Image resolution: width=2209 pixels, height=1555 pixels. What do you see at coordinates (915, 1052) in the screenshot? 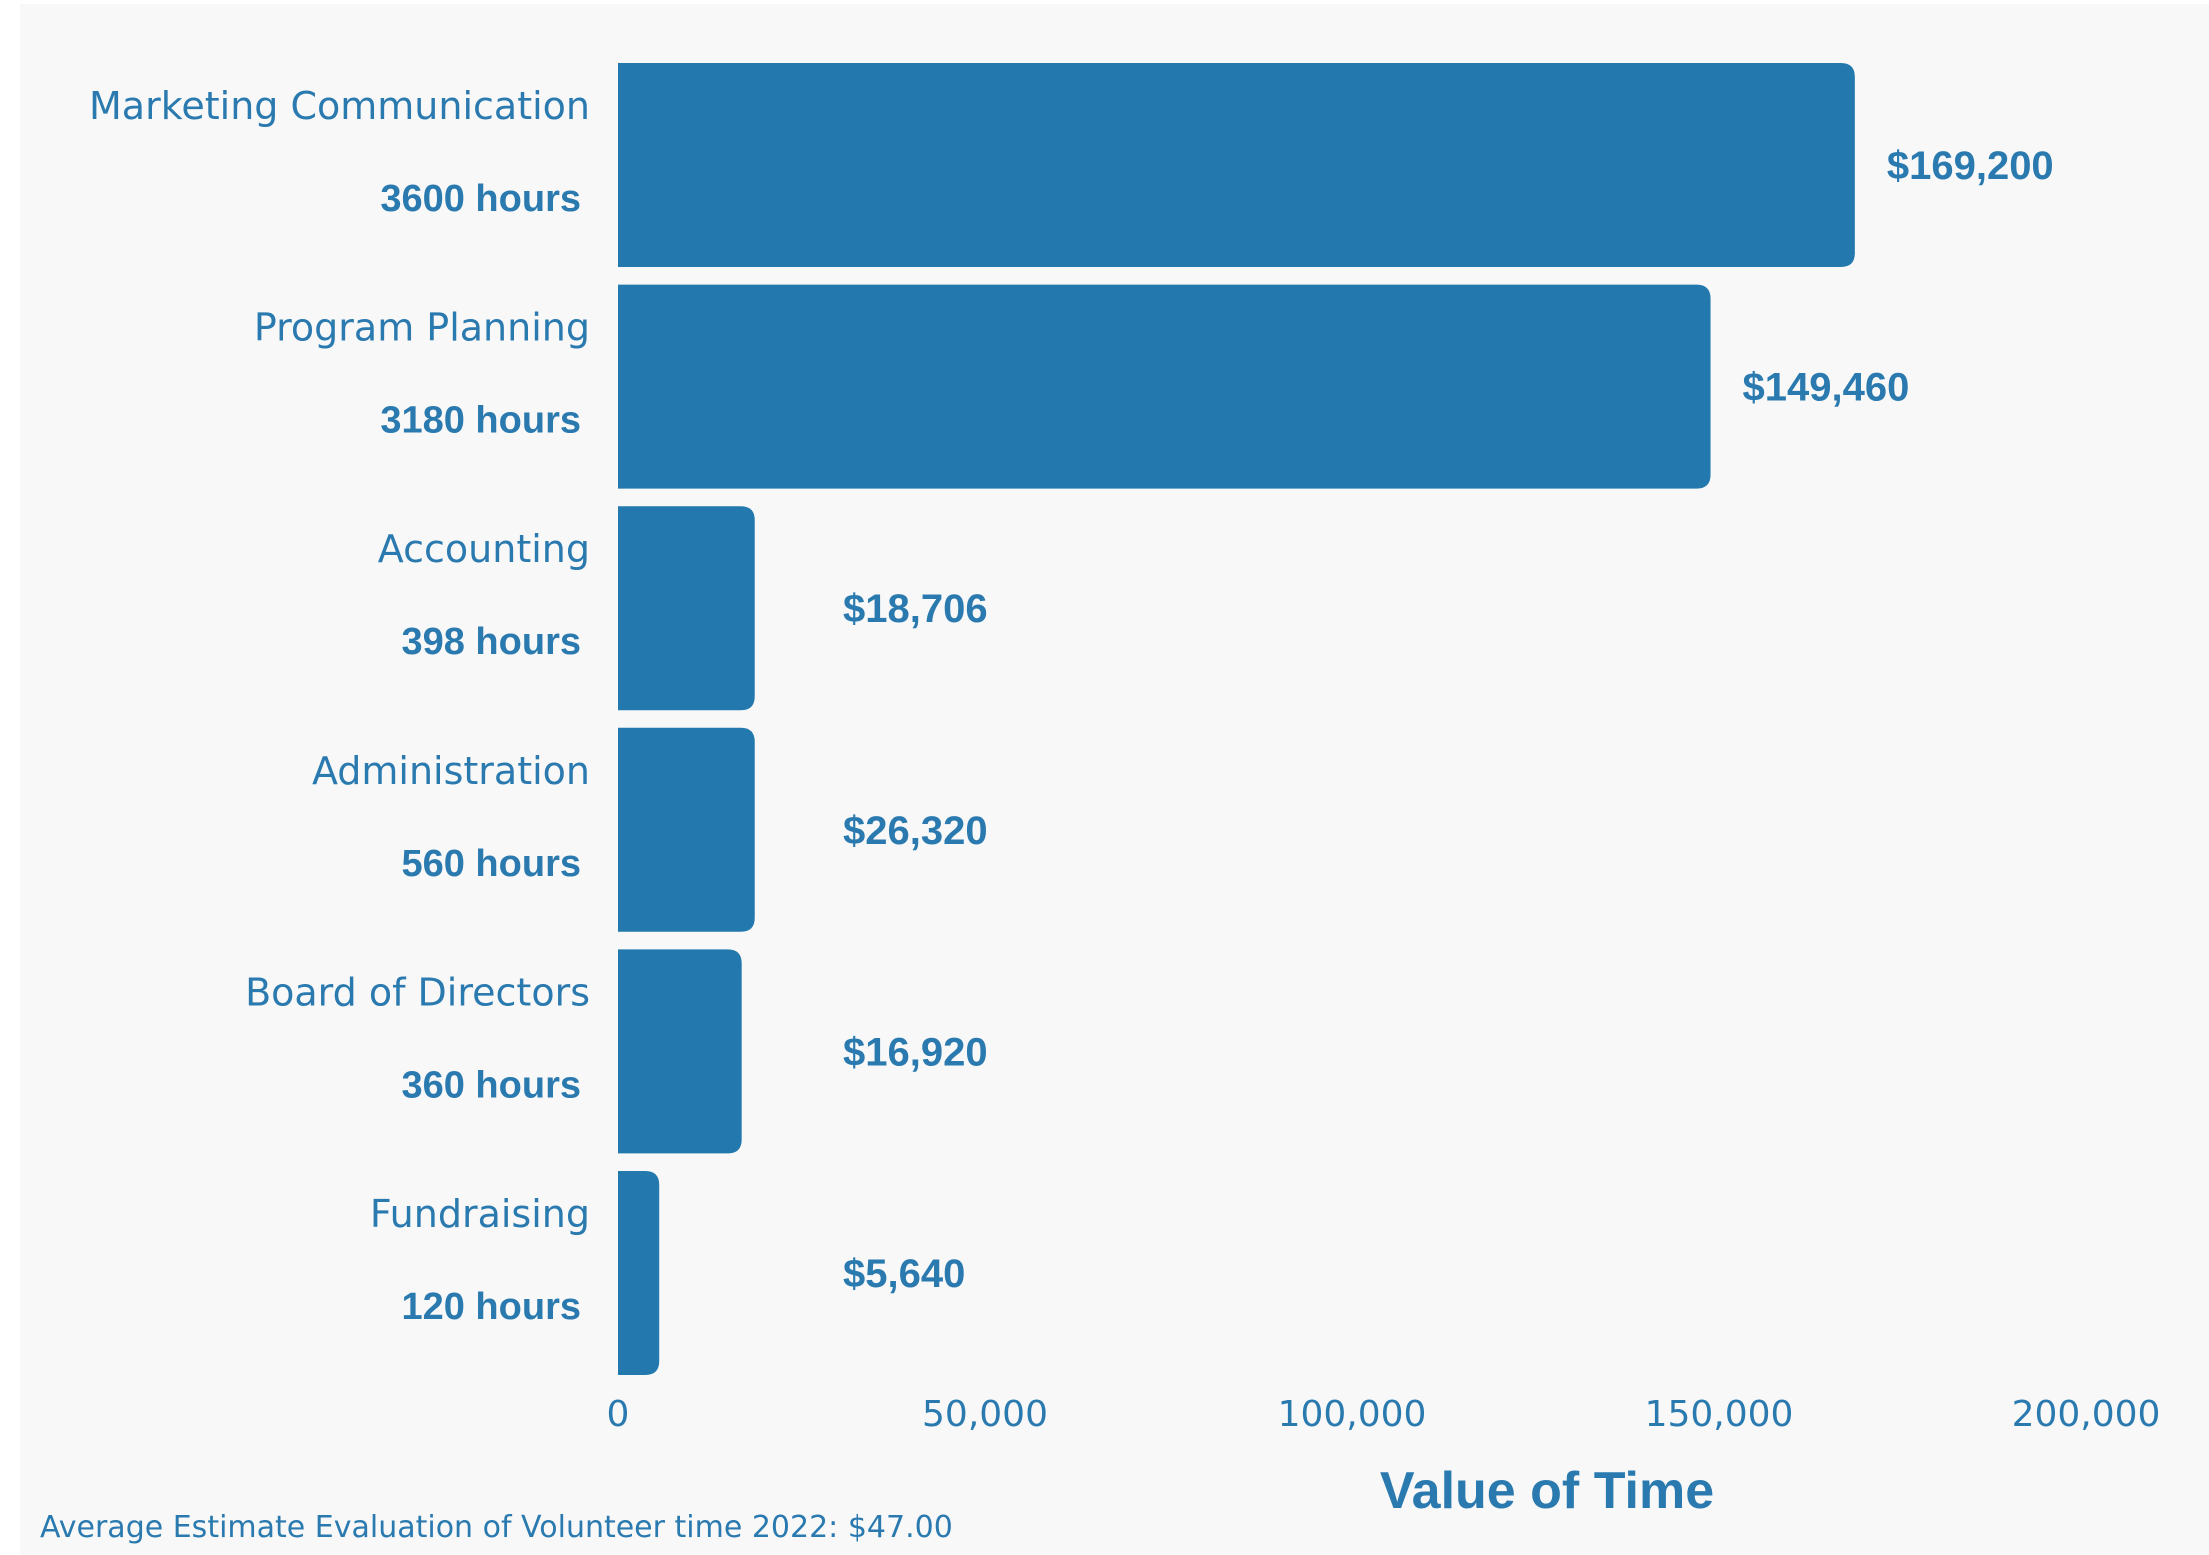
I see `data-label: $16,920` at bounding box center [915, 1052].